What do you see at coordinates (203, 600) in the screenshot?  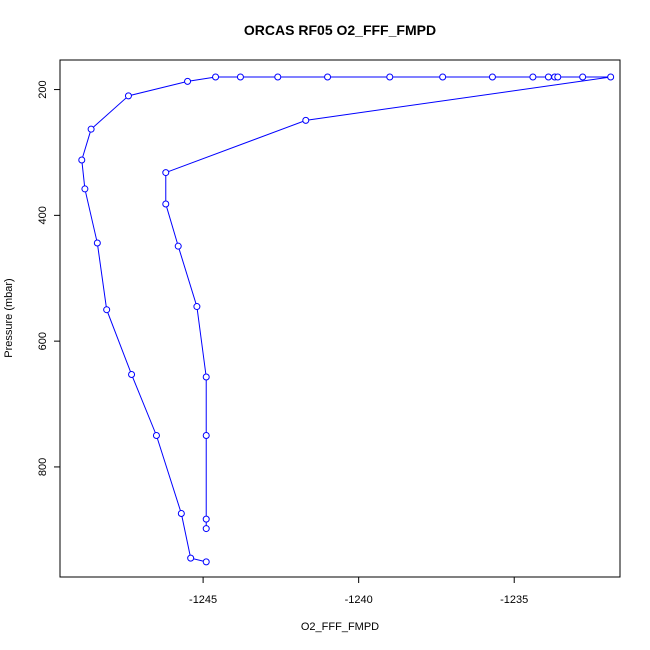 I see `x-tick-label: -1245` at bounding box center [203, 600].